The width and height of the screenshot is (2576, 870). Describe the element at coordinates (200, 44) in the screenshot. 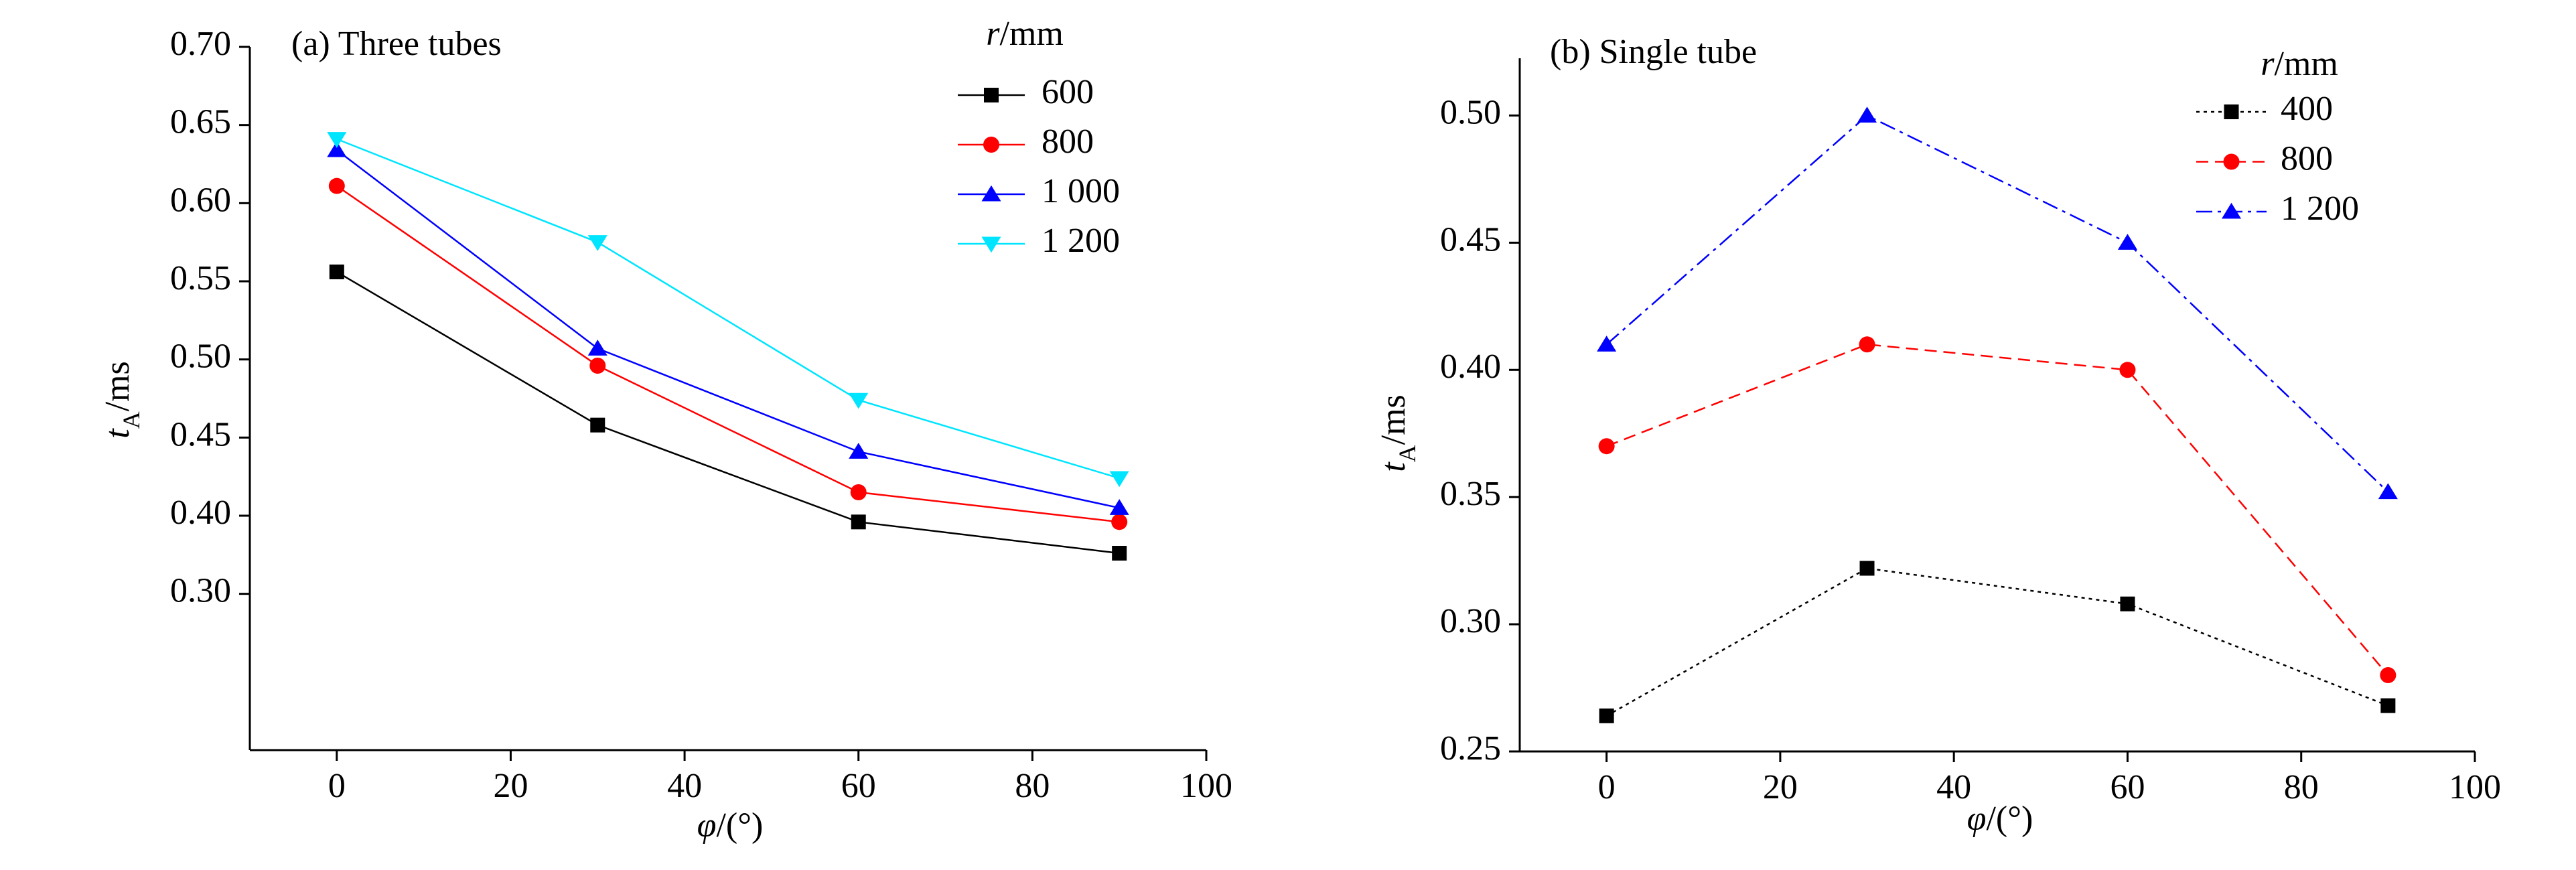

I see `y-tick-label: 0.70` at that location.